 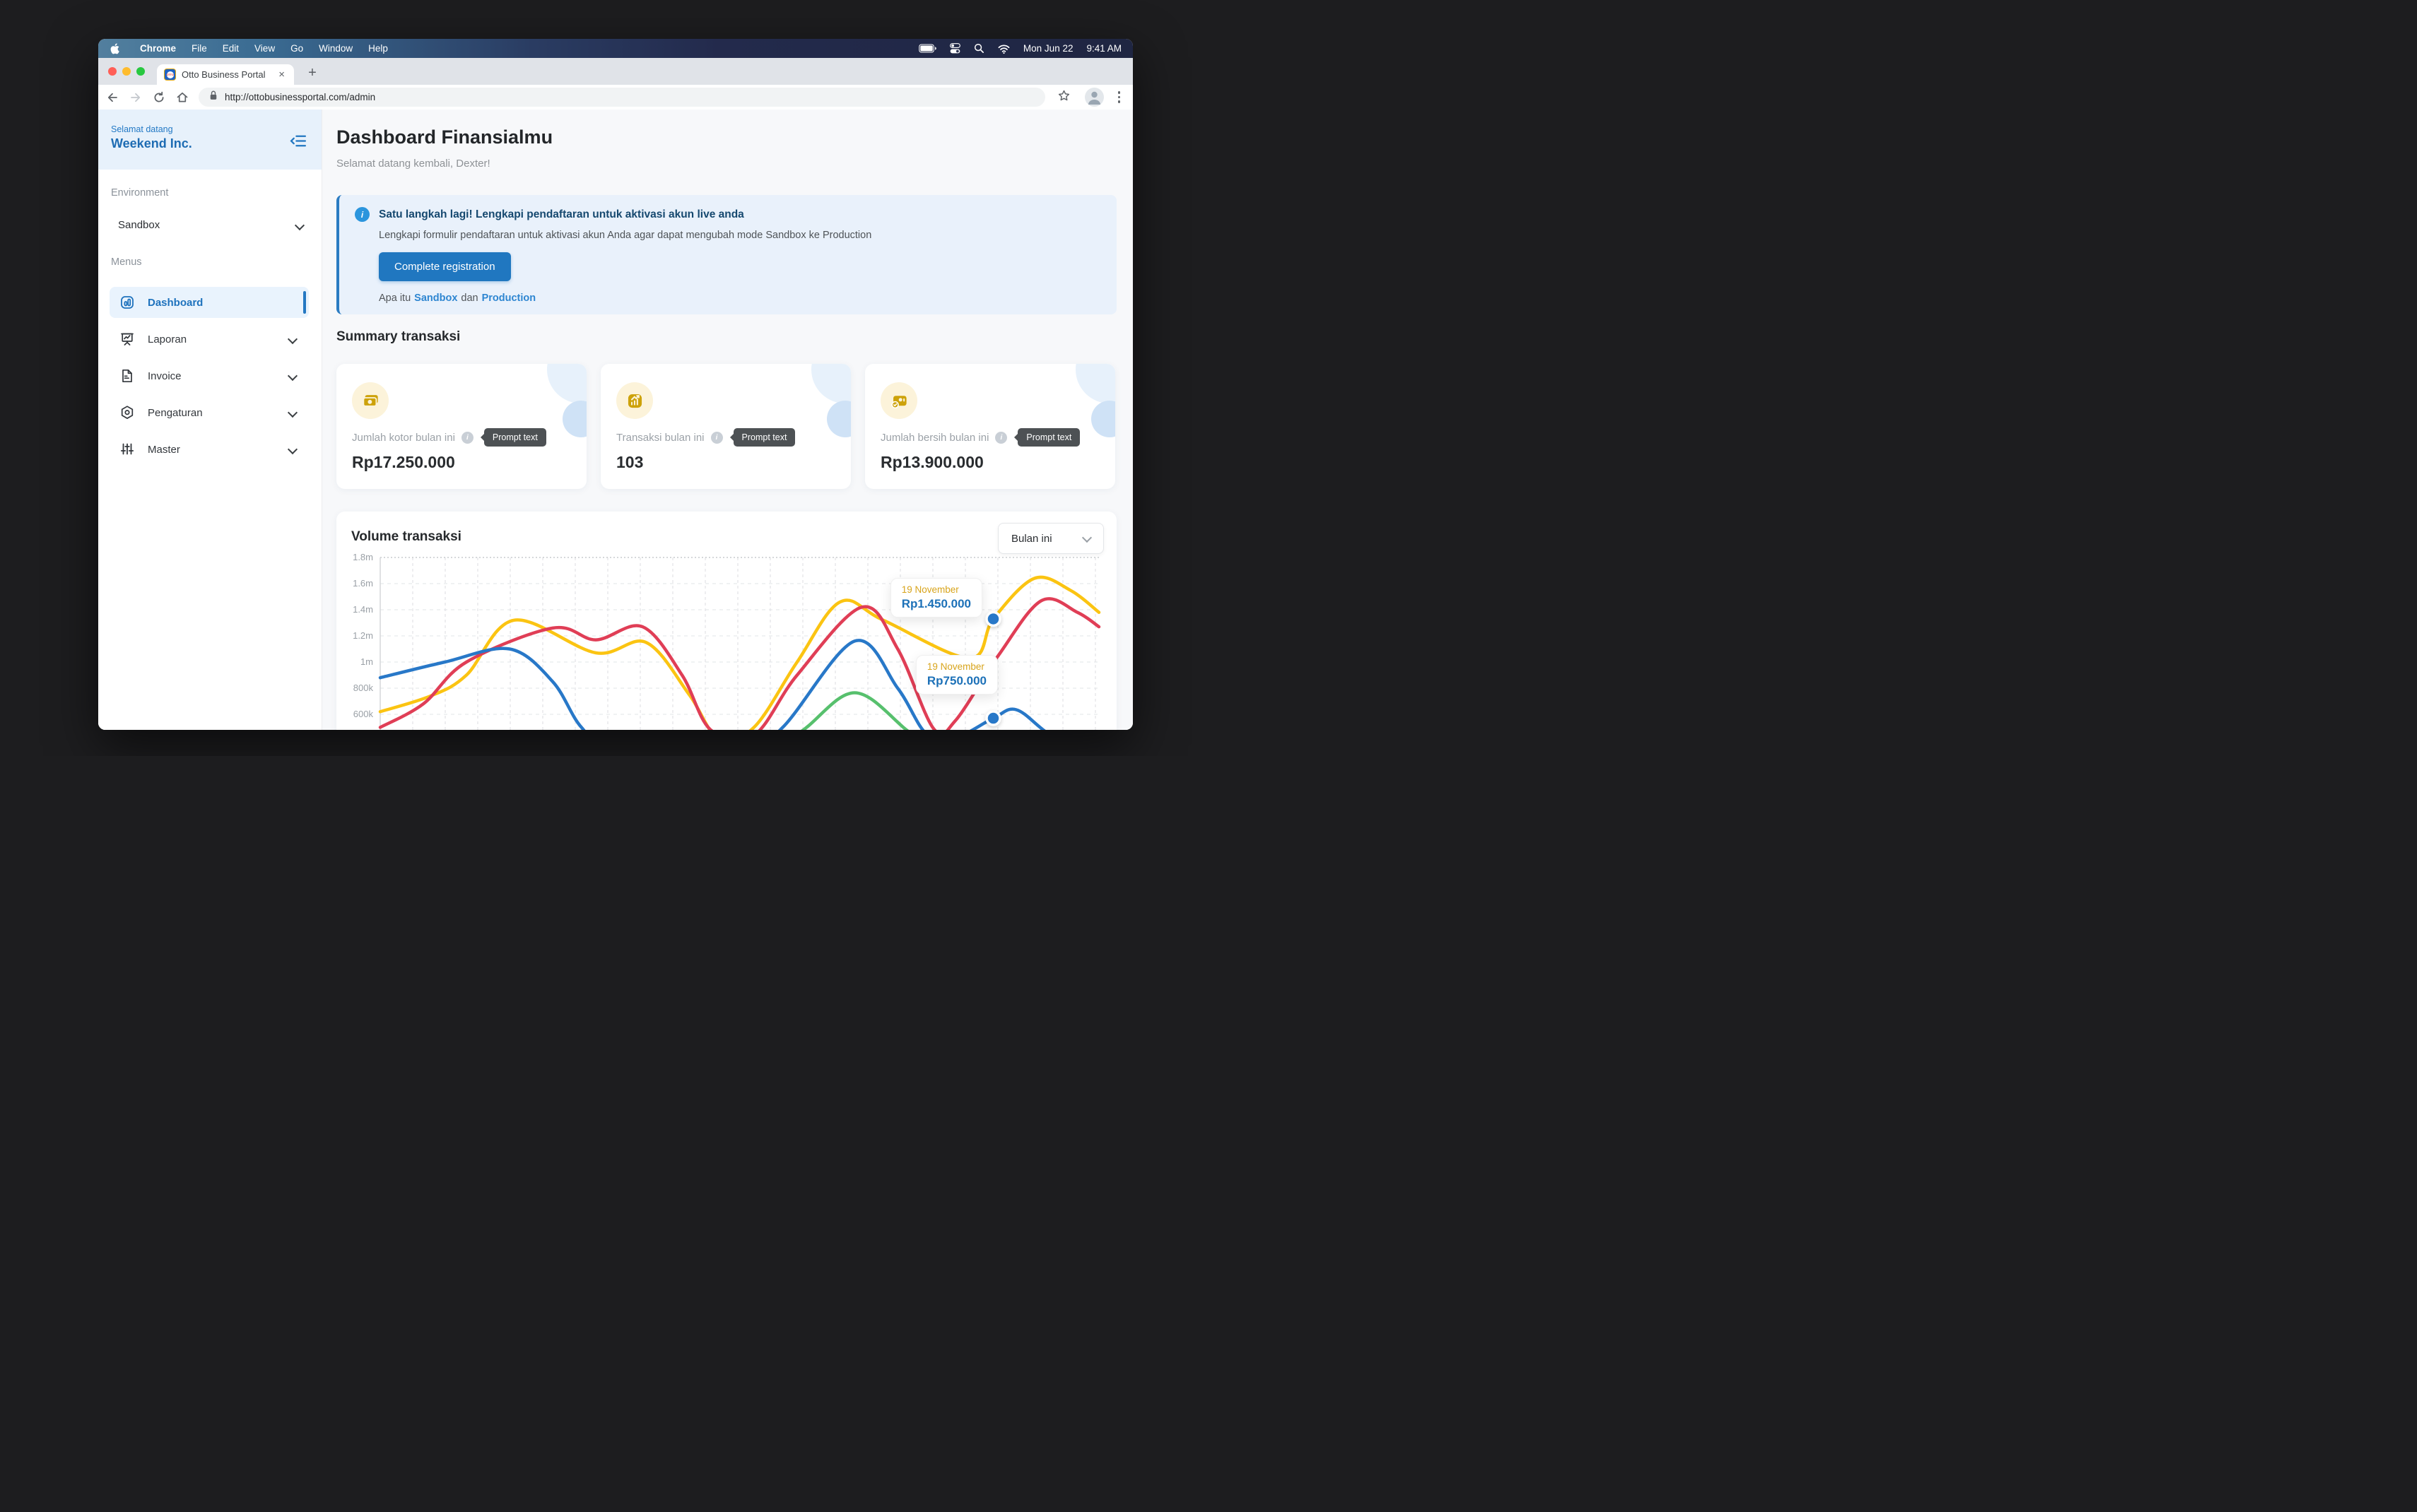 I want to click on menubar-date: Mon Jun 22, so click(x=1048, y=49).